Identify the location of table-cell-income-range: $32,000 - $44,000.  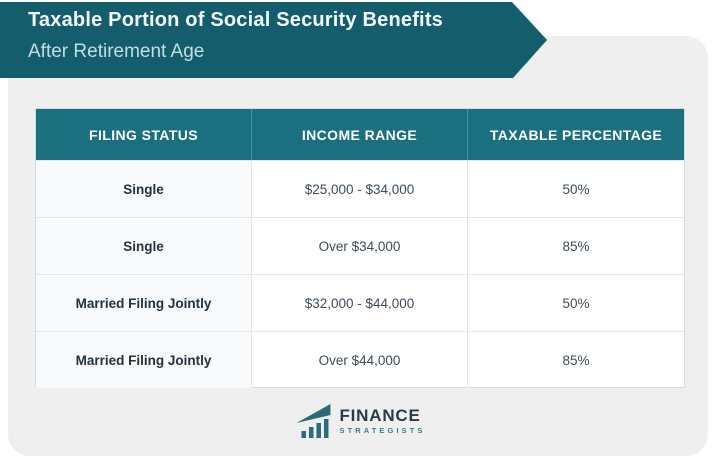
(360, 302).